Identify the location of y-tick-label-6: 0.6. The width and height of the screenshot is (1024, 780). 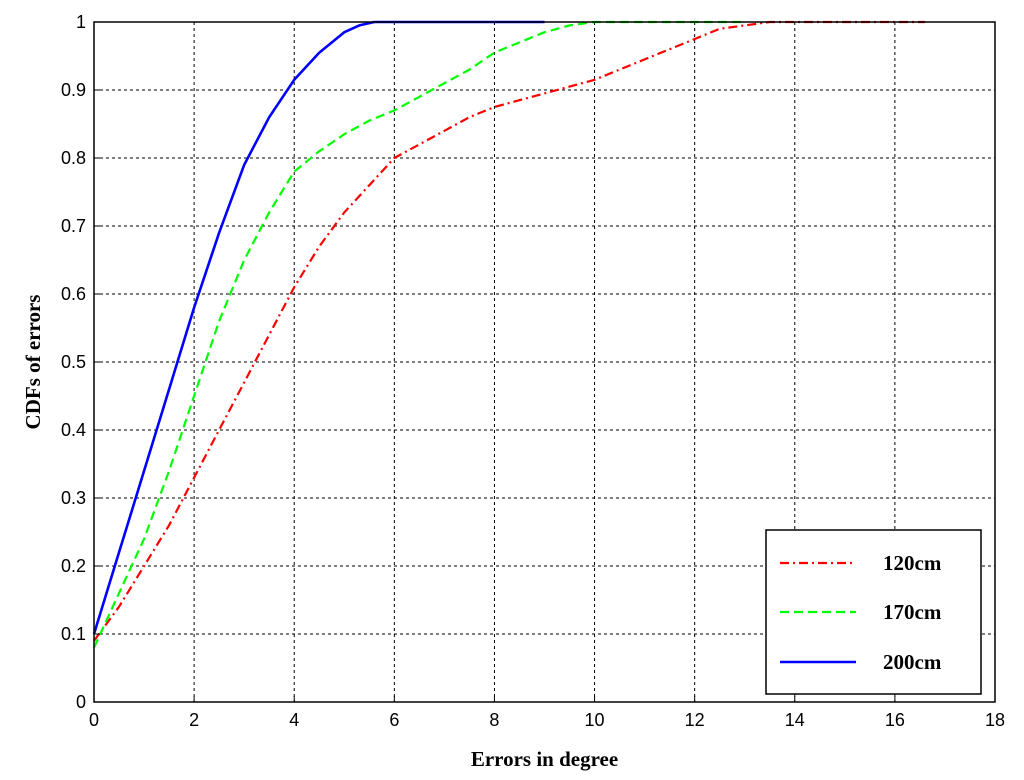
(73, 294).